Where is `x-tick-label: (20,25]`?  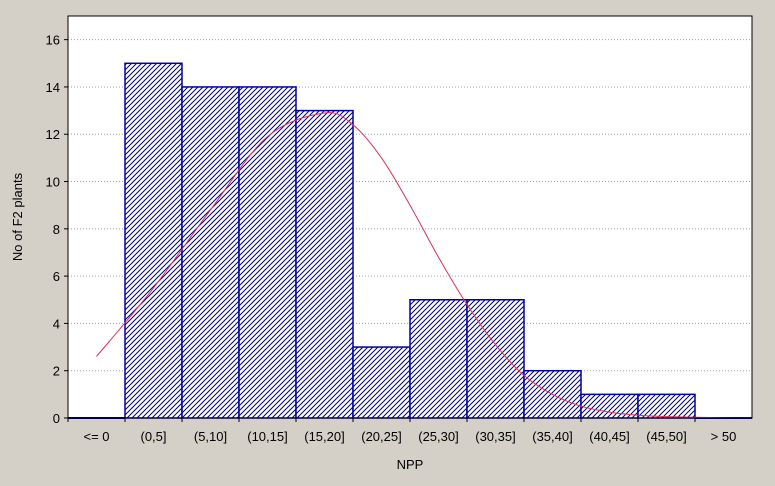
x-tick-label: (20,25] is located at coordinates (381, 436).